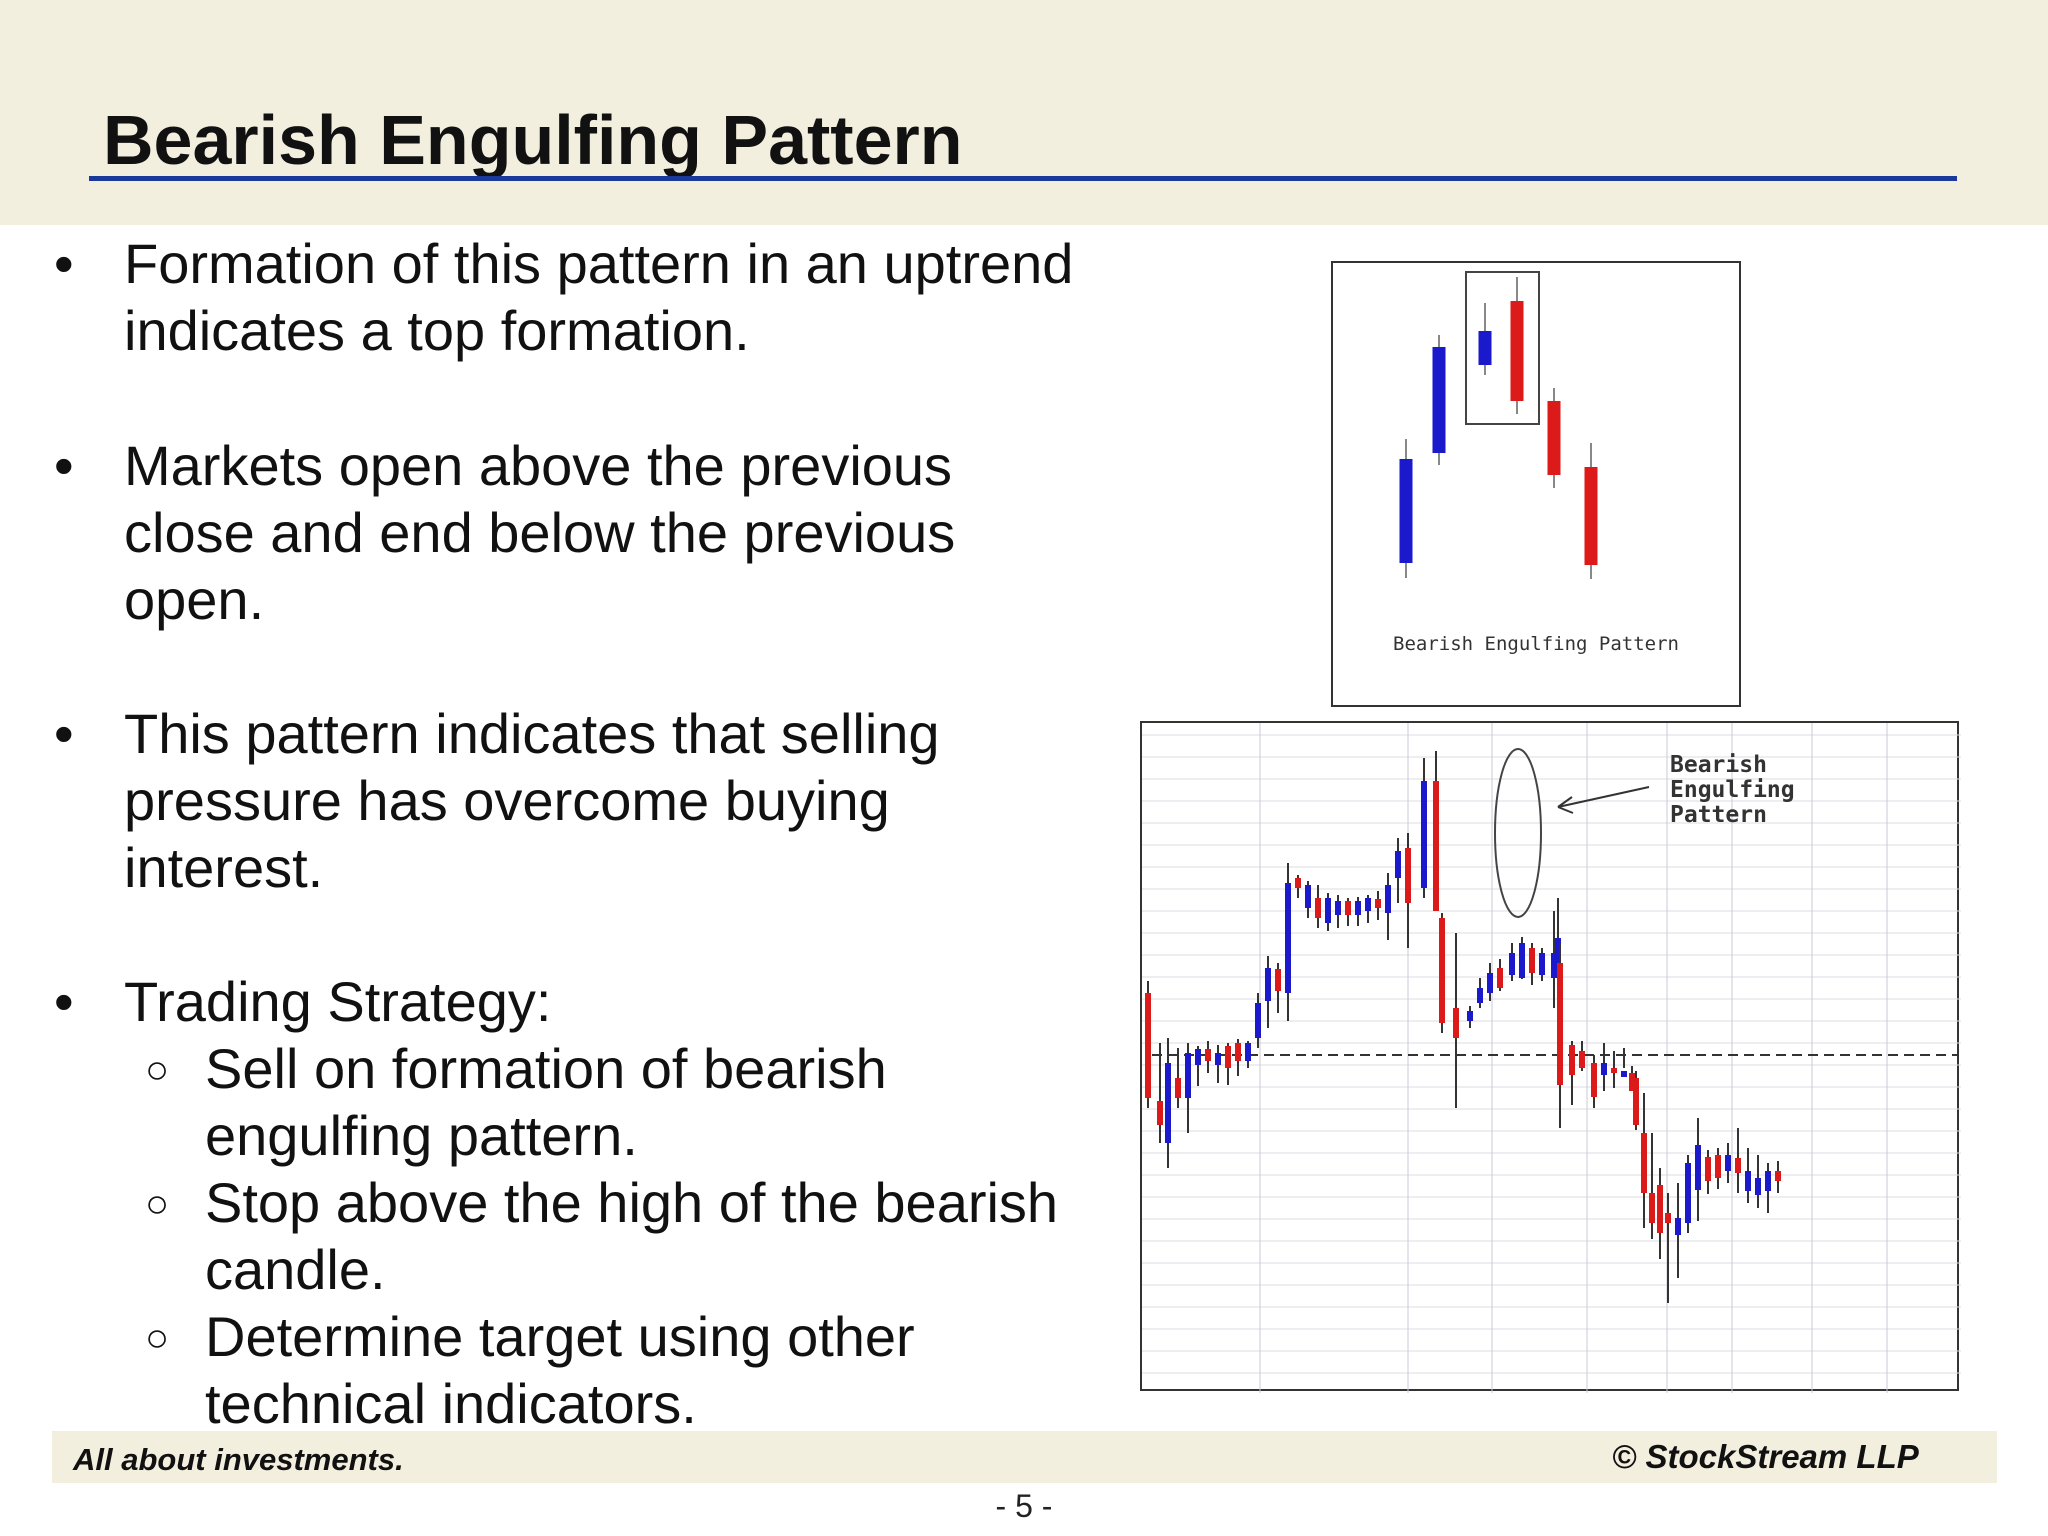 The width and height of the screenshot is (2048, 1536). I want to click on bullet-line: engulfing pattern., so click(421, 1135).